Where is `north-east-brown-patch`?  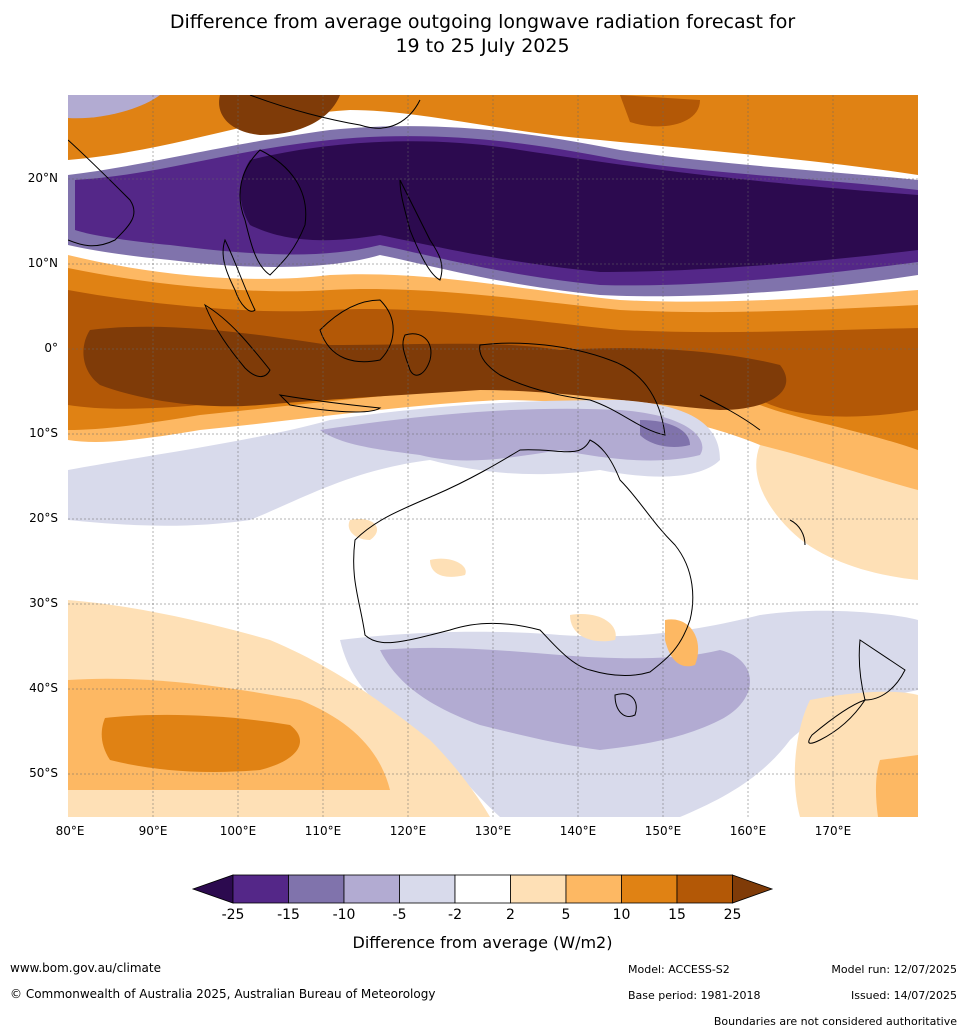
north-east-brown-patch is located at coordinates (660, 111).